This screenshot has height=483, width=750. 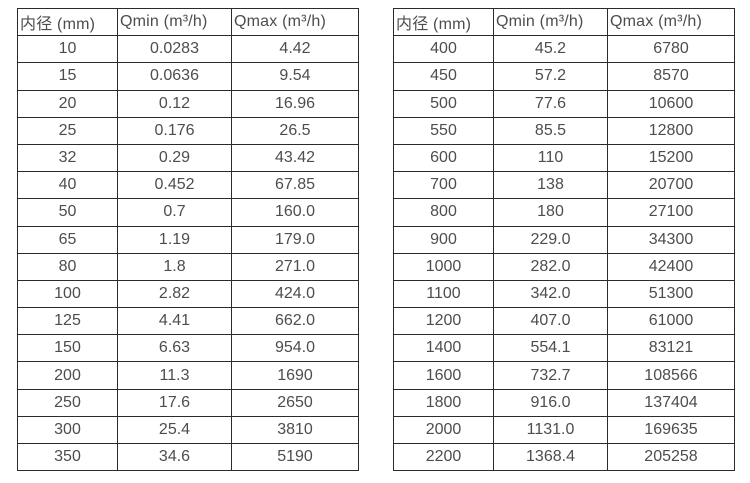 I want to click on table-row: 1600 732.7 108566, so click(x=564, y=375).